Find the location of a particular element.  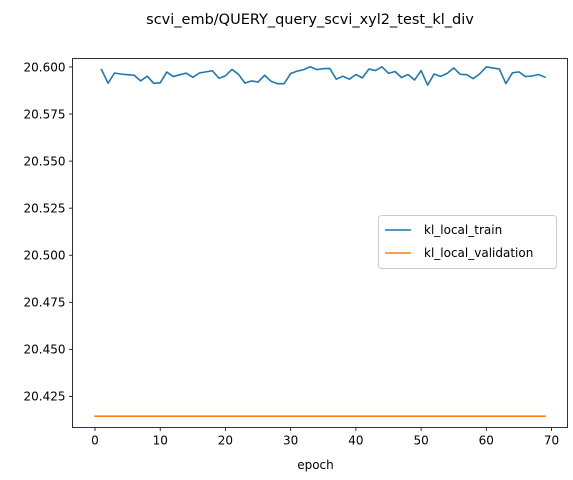

legend-box is located at coordinates (467, 242).